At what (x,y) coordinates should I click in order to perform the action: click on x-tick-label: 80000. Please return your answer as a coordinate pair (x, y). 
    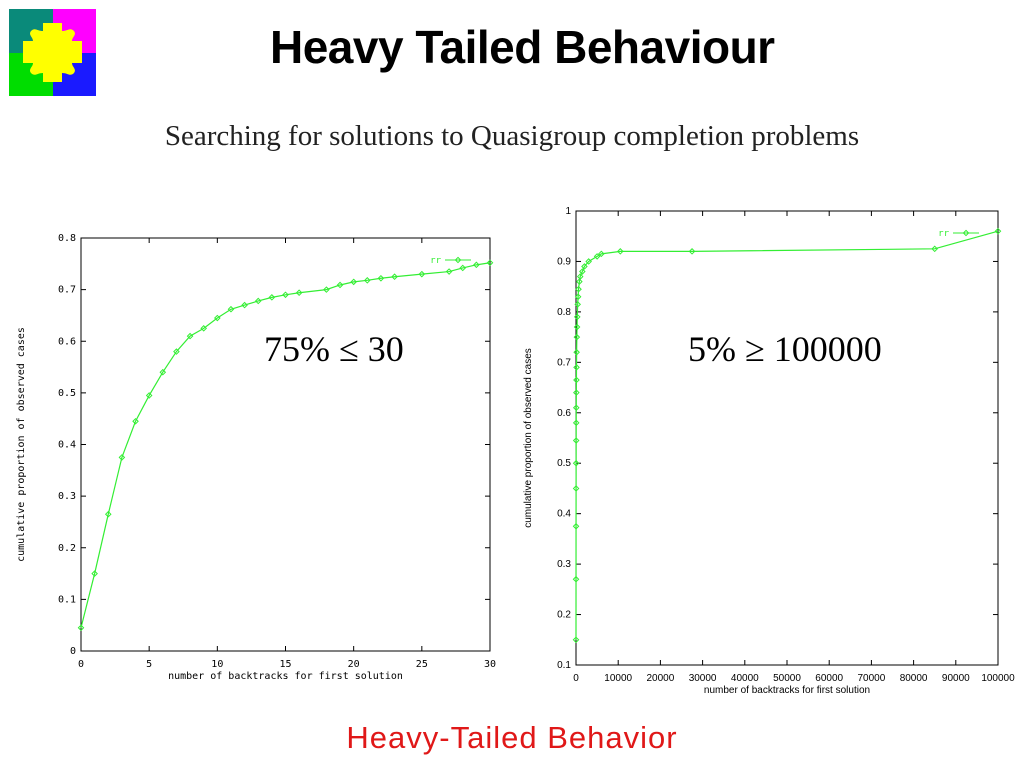
    Looking at the image, I should click on (914, 678).